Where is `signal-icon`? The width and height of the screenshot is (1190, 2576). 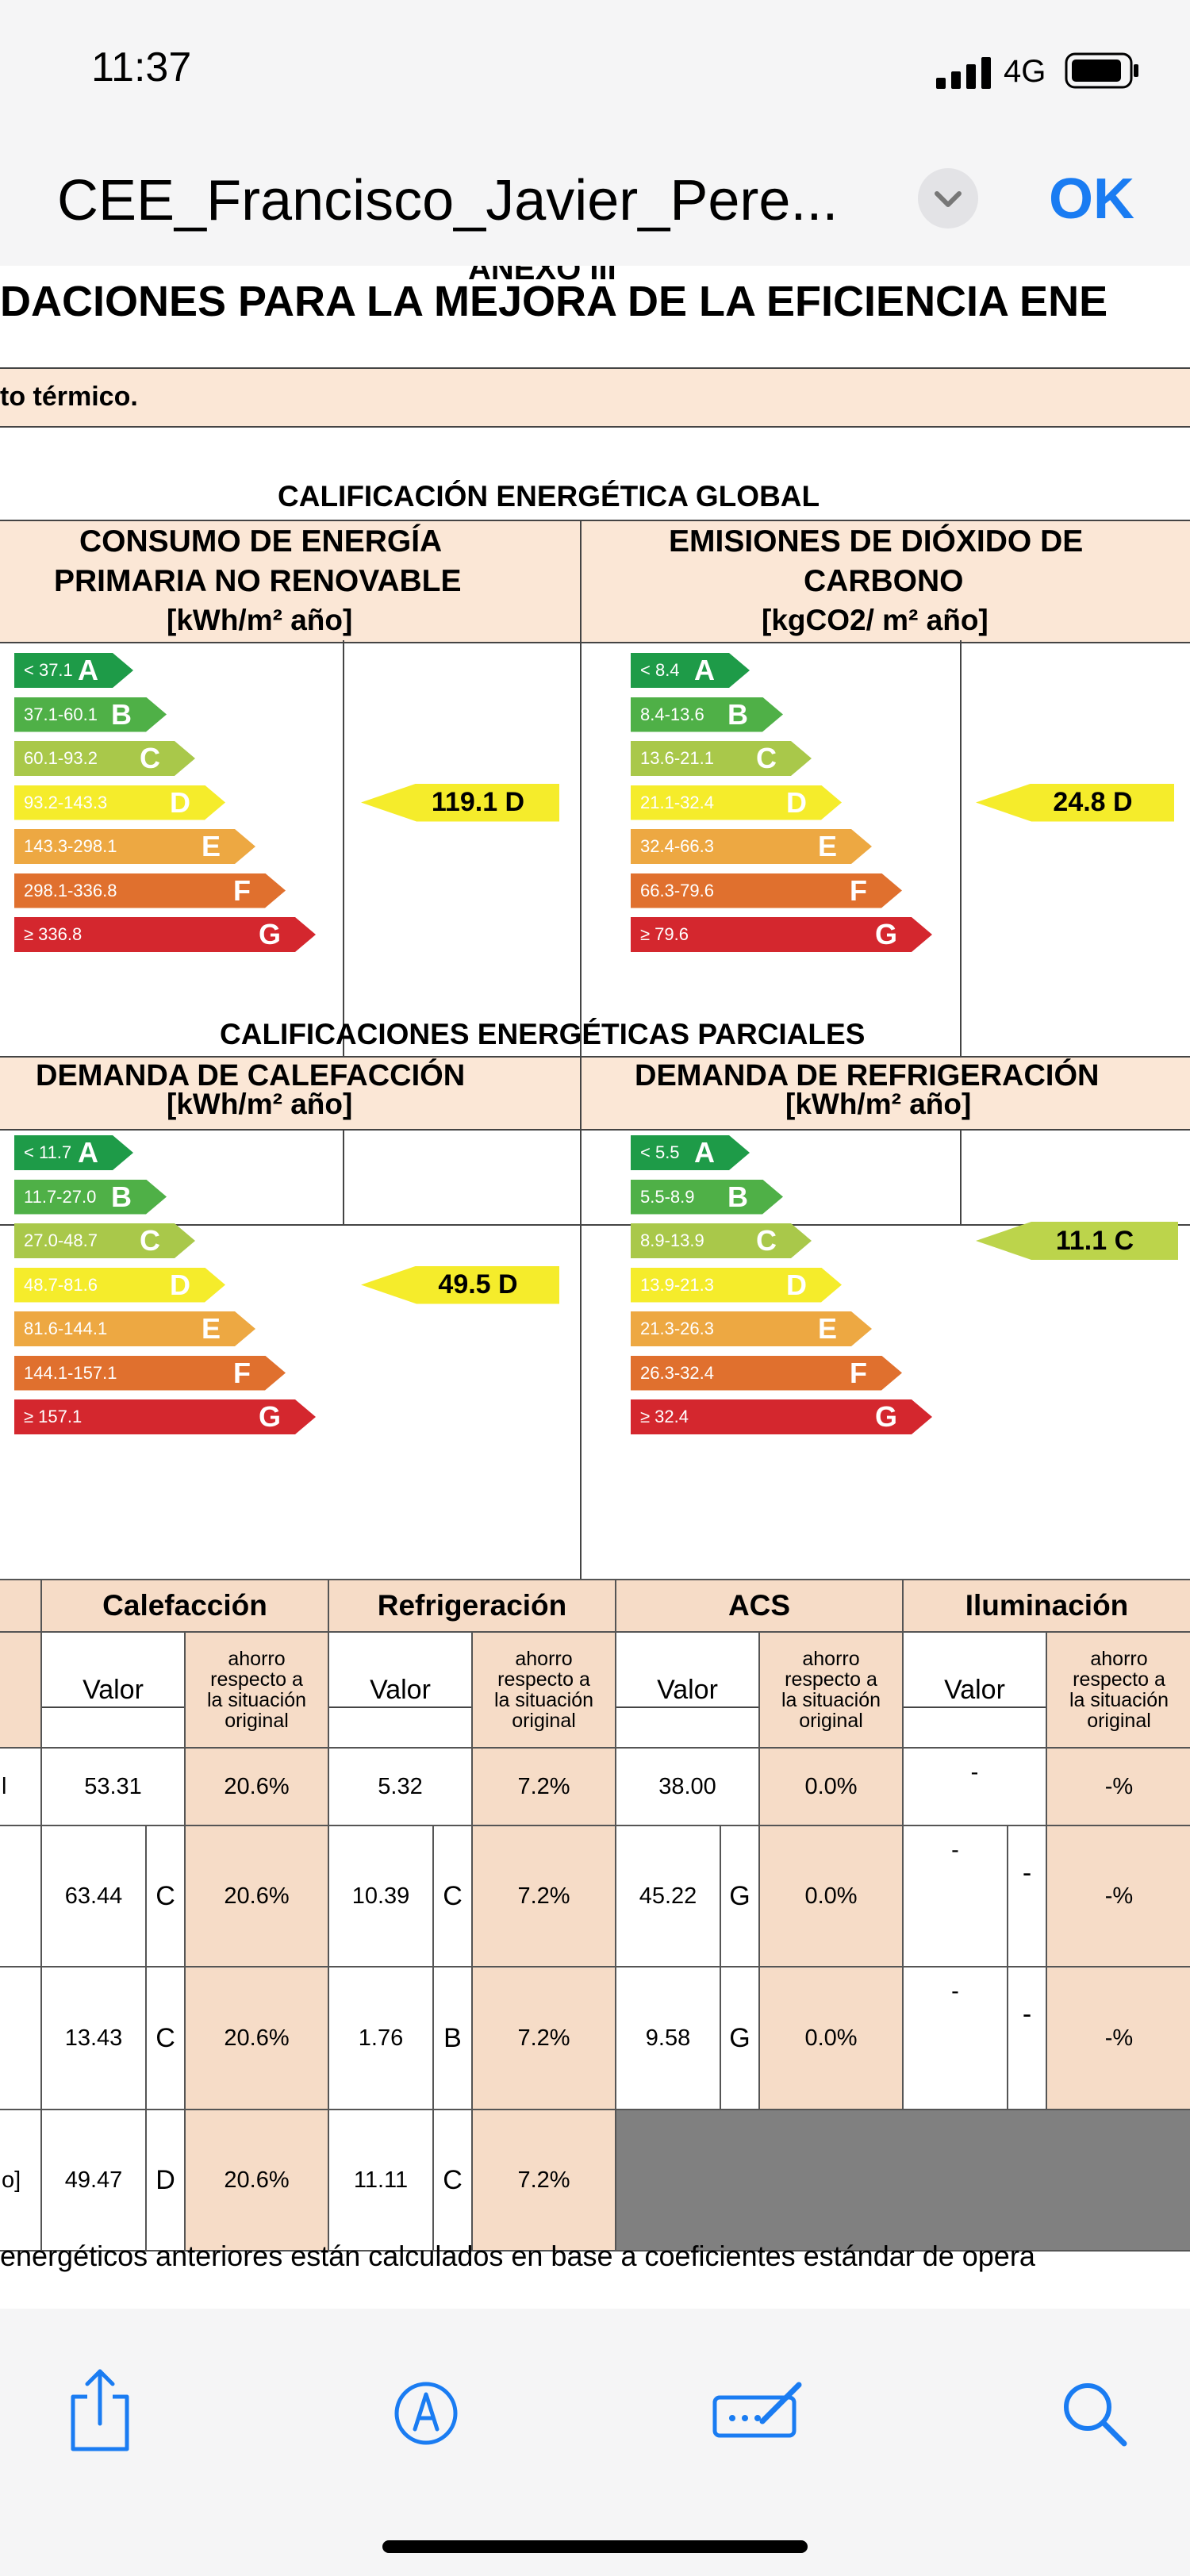
signal-icon is located at coordinates (963, 73).